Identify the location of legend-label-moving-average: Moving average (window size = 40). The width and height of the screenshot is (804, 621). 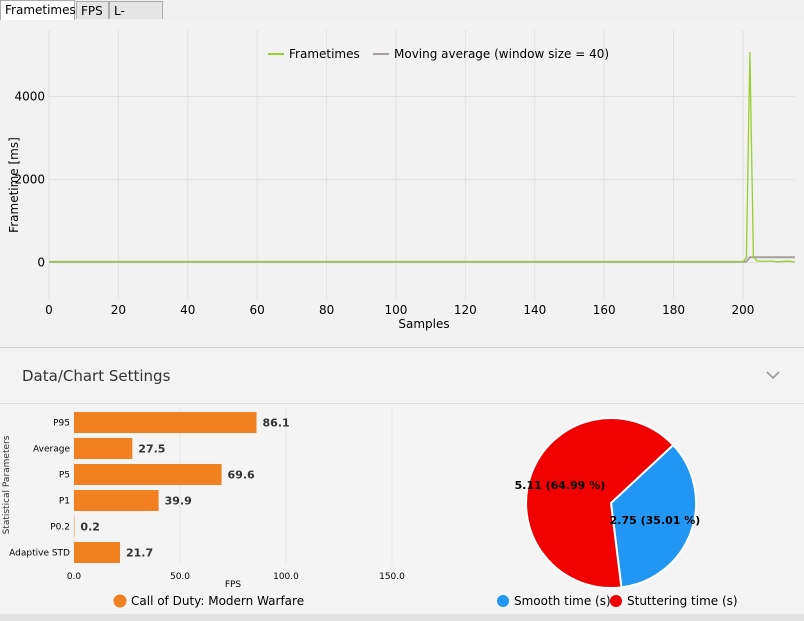
(501, 54).